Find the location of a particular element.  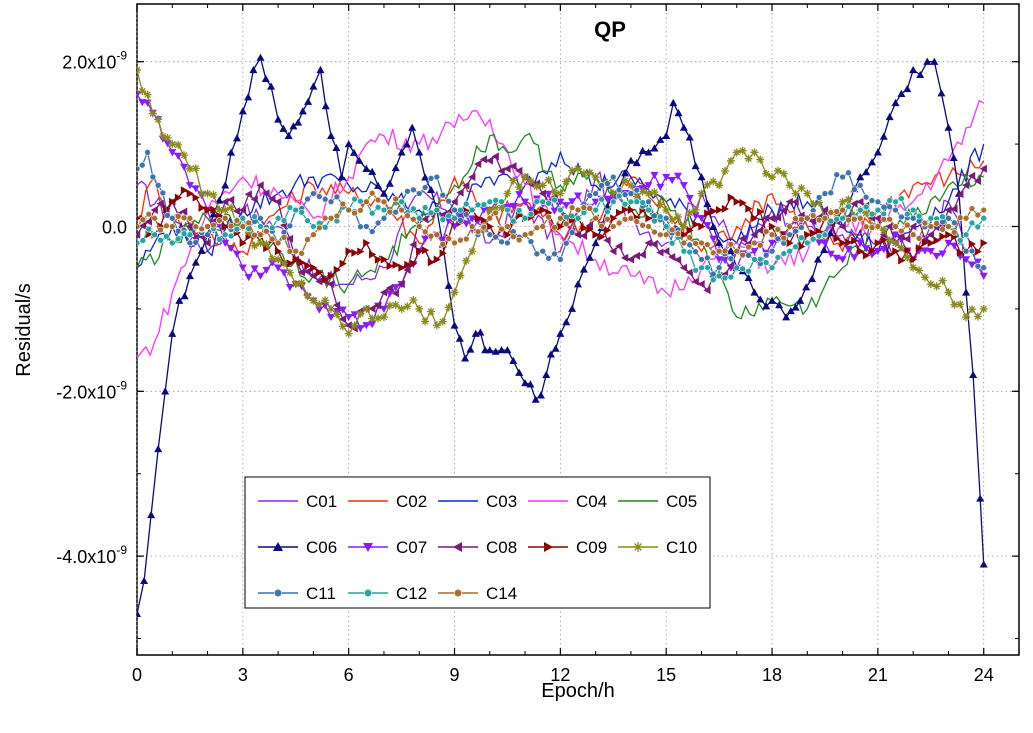

y-tick-label: -2.0x10⁻⁹ is located at coordinates (91, 390).